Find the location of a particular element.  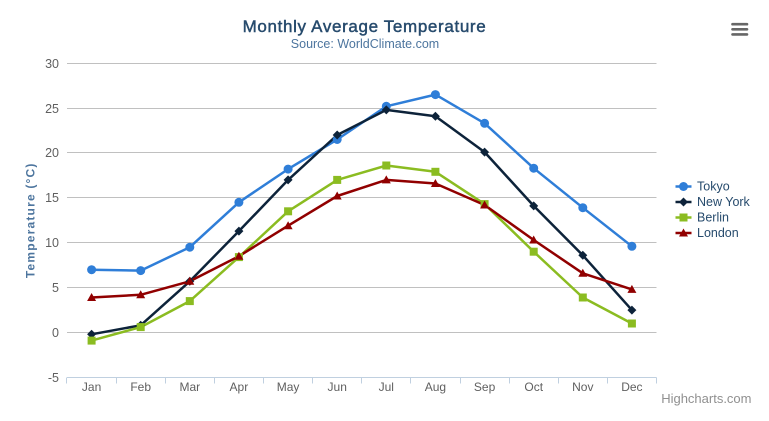

svg-text: May is located at coordinates (288, 387).